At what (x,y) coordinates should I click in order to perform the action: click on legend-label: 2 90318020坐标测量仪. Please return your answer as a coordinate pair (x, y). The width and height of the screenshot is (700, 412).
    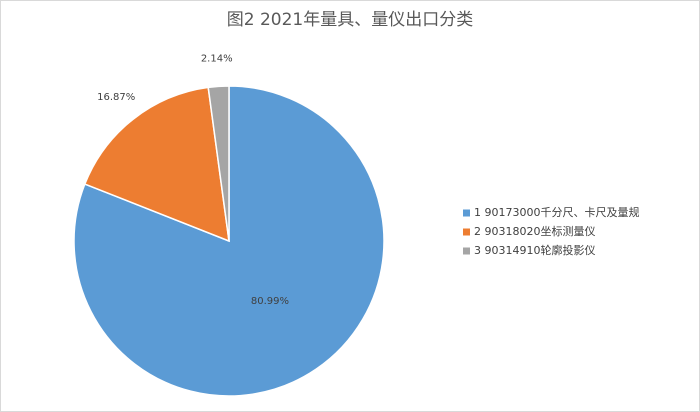
    Looking at the image, I should click on (534, 231).